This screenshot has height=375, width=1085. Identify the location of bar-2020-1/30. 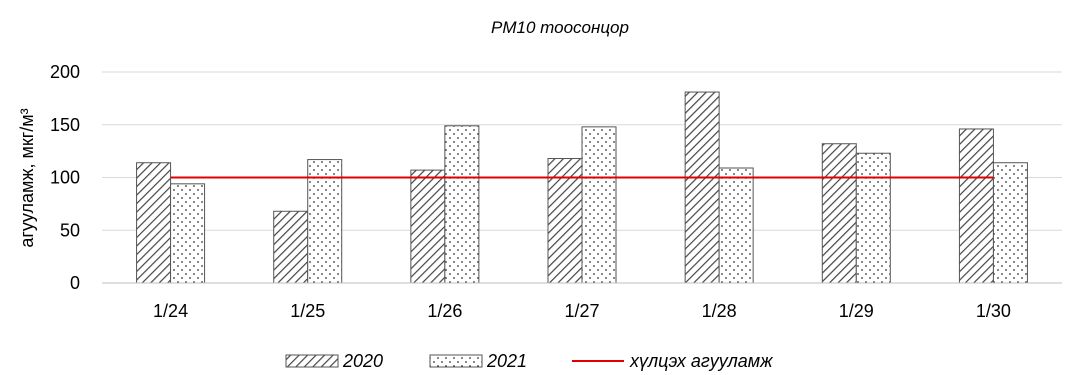
(976, 206).